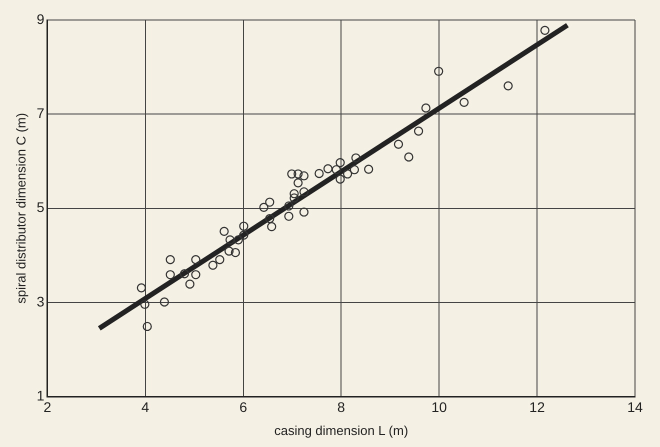 The height and width of the screenshot is (447, 660). Describe the element at coordinates (40, 301) in the screenshot. I see `y-tick-label: 3` at that location.